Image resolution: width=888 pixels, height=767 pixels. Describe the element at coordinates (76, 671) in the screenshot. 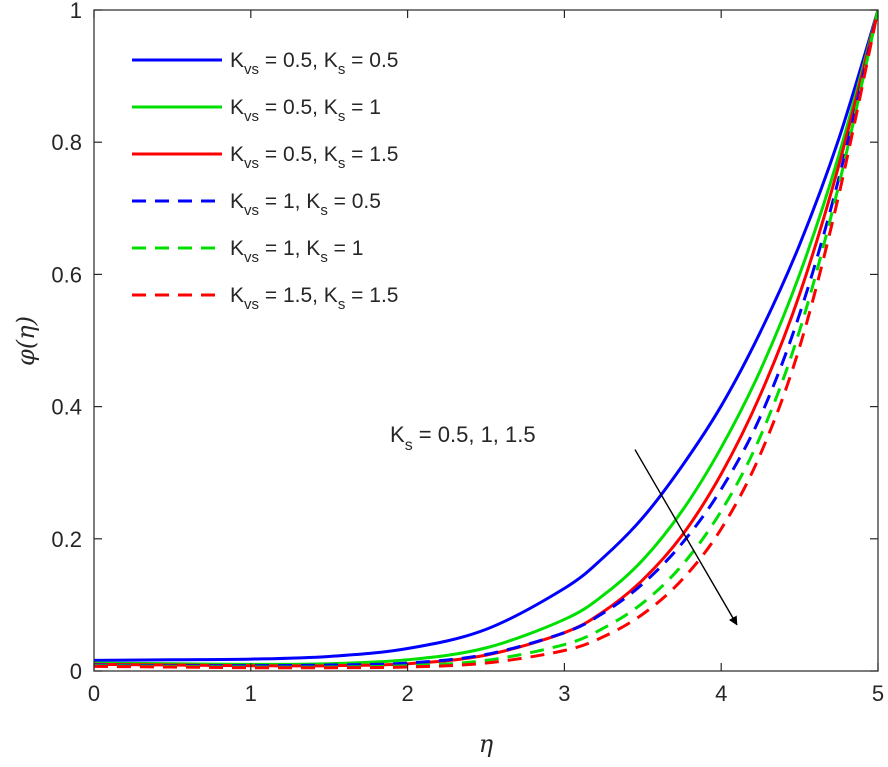

I see `y-tick-label: 0` at that location.